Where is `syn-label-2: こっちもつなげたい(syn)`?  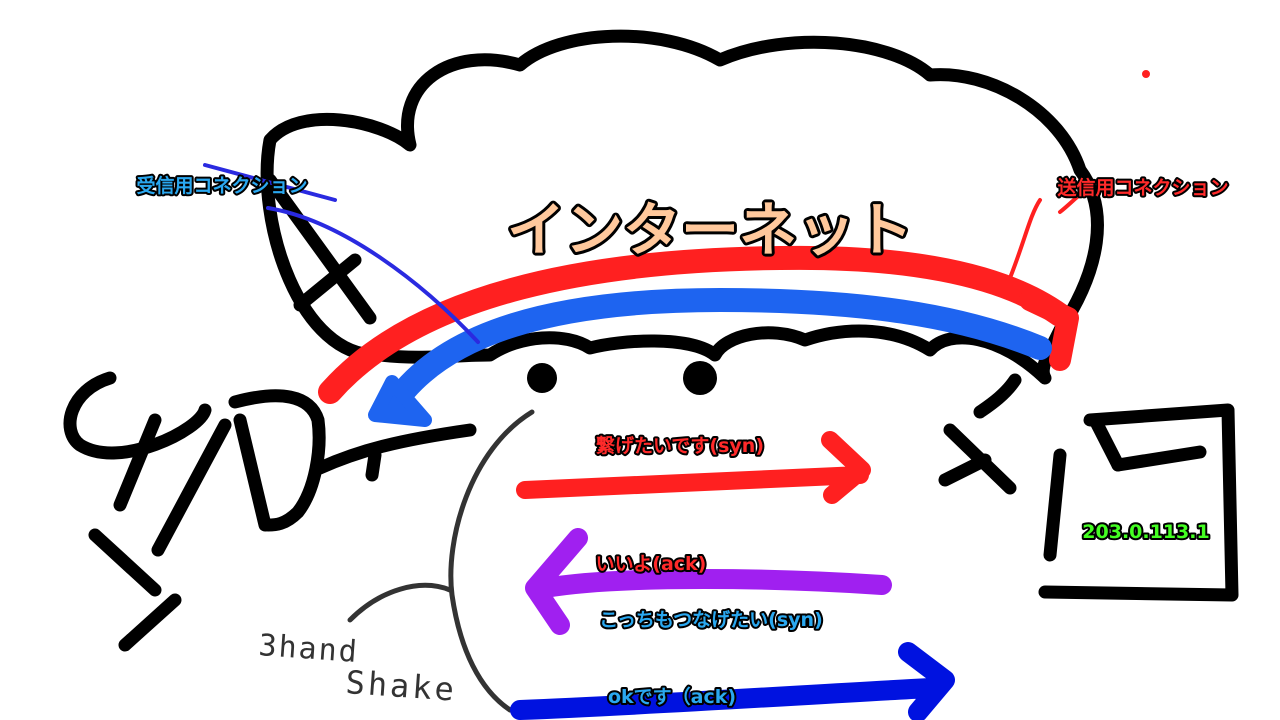
syn-label-2: こっちもつなげたい(syn) is located at coordinates (711, 620).